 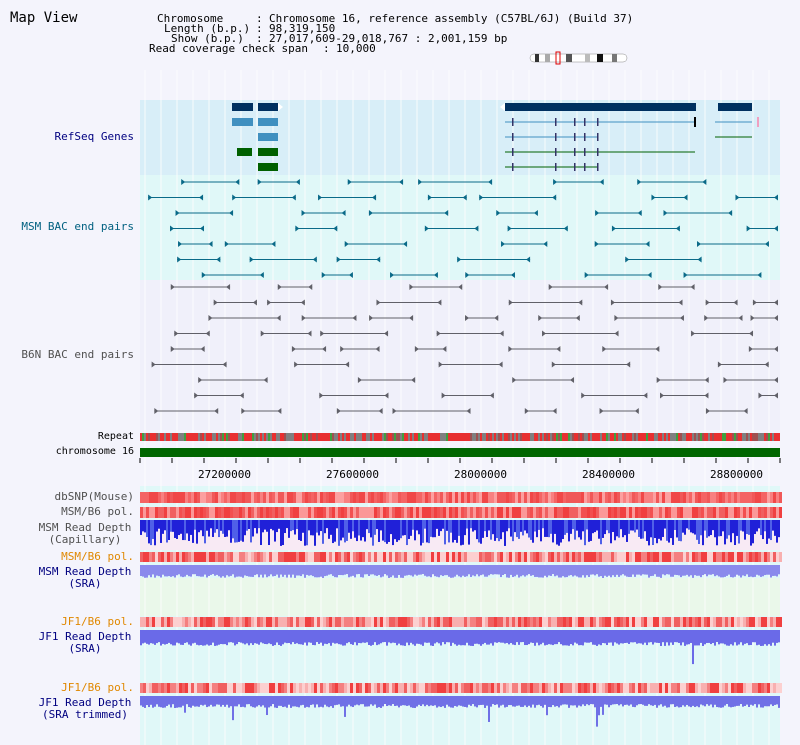 I want to click on track-label-msm-b6-pol-2: MSM/B6 pol., so click(x=97, y=556).